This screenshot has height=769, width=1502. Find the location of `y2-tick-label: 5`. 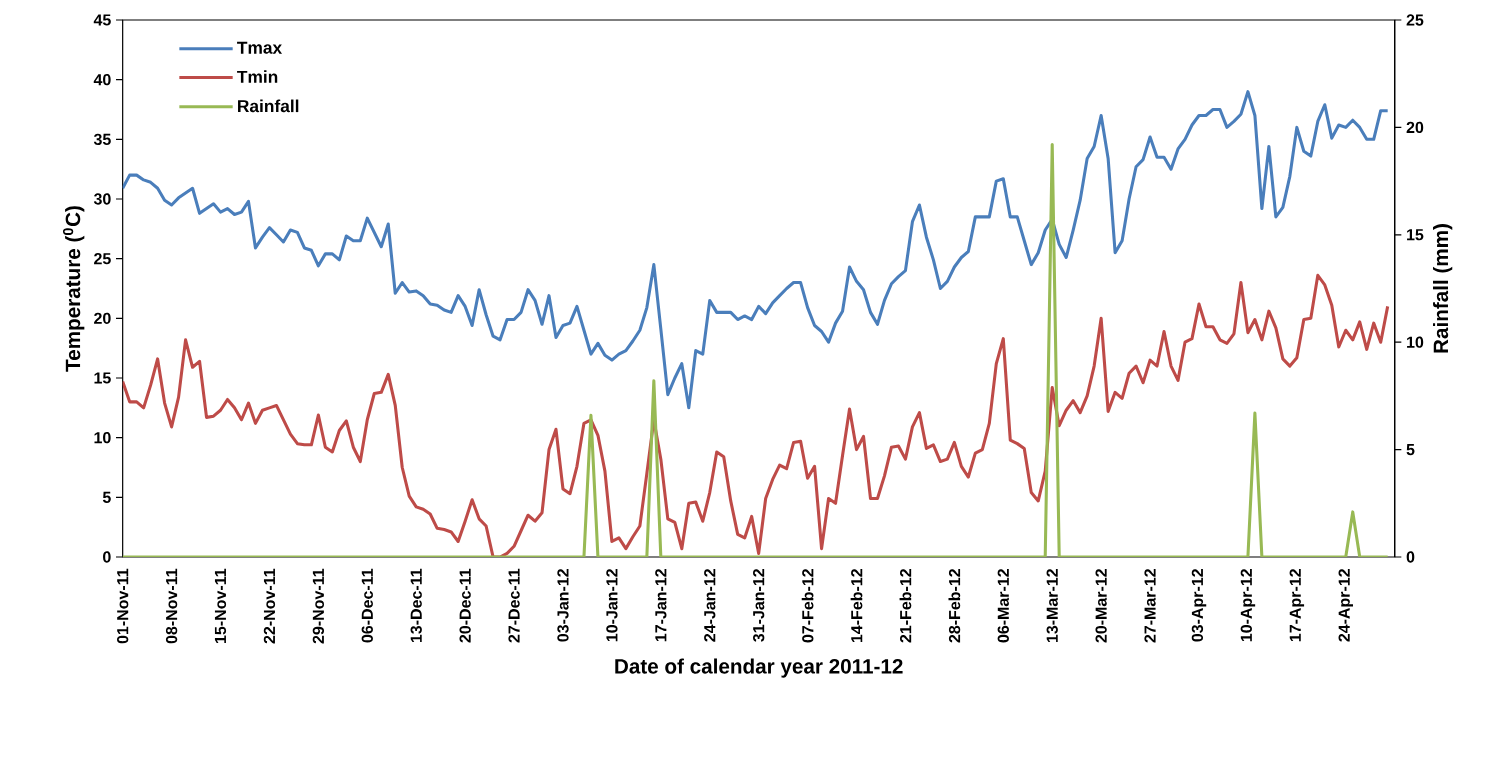

y2-tick-label: 5 is located at coordinates (1410, 450).